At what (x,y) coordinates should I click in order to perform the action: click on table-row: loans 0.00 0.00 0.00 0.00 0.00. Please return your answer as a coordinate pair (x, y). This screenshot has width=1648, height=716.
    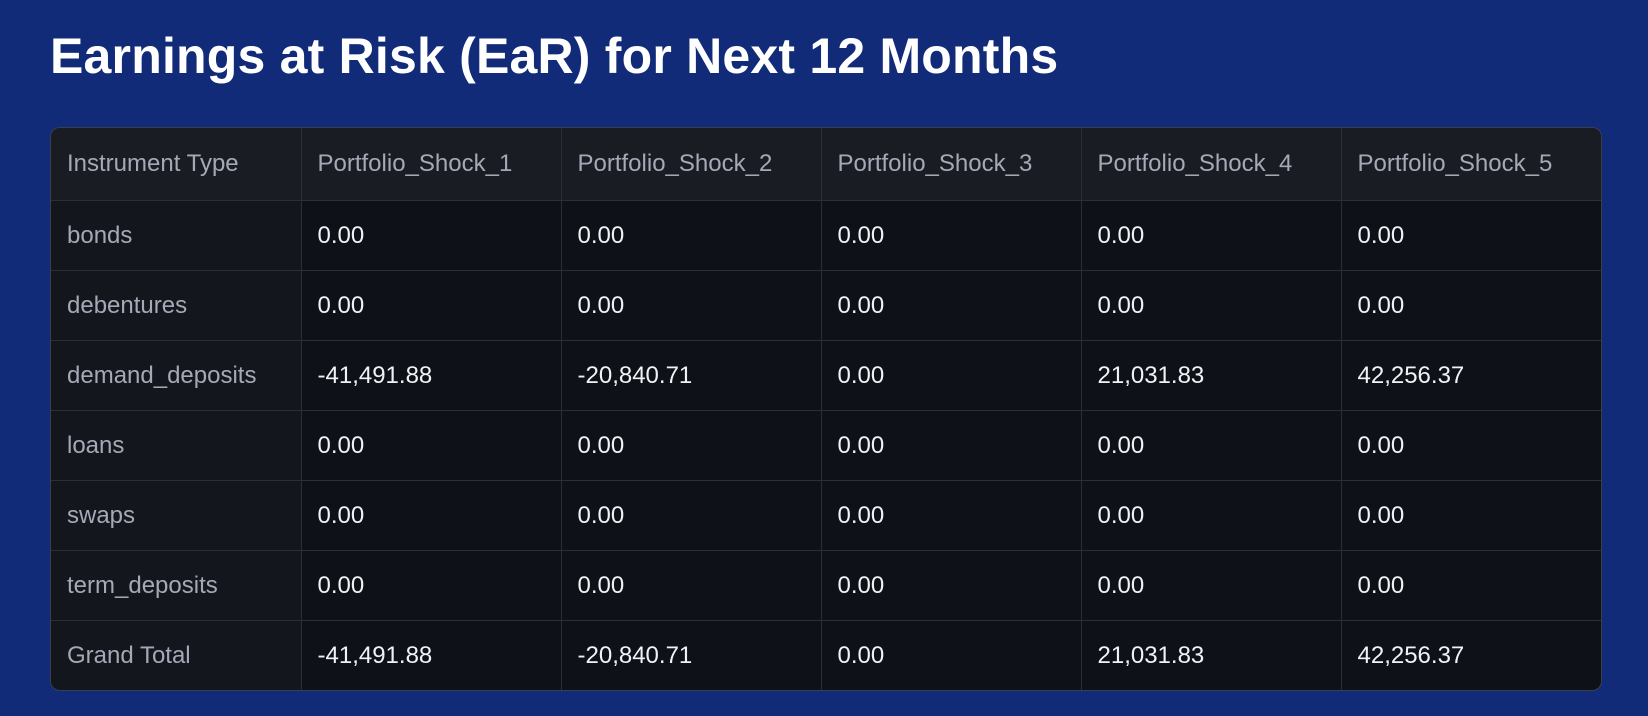
    Looking at the image, I should click on (826, 445).